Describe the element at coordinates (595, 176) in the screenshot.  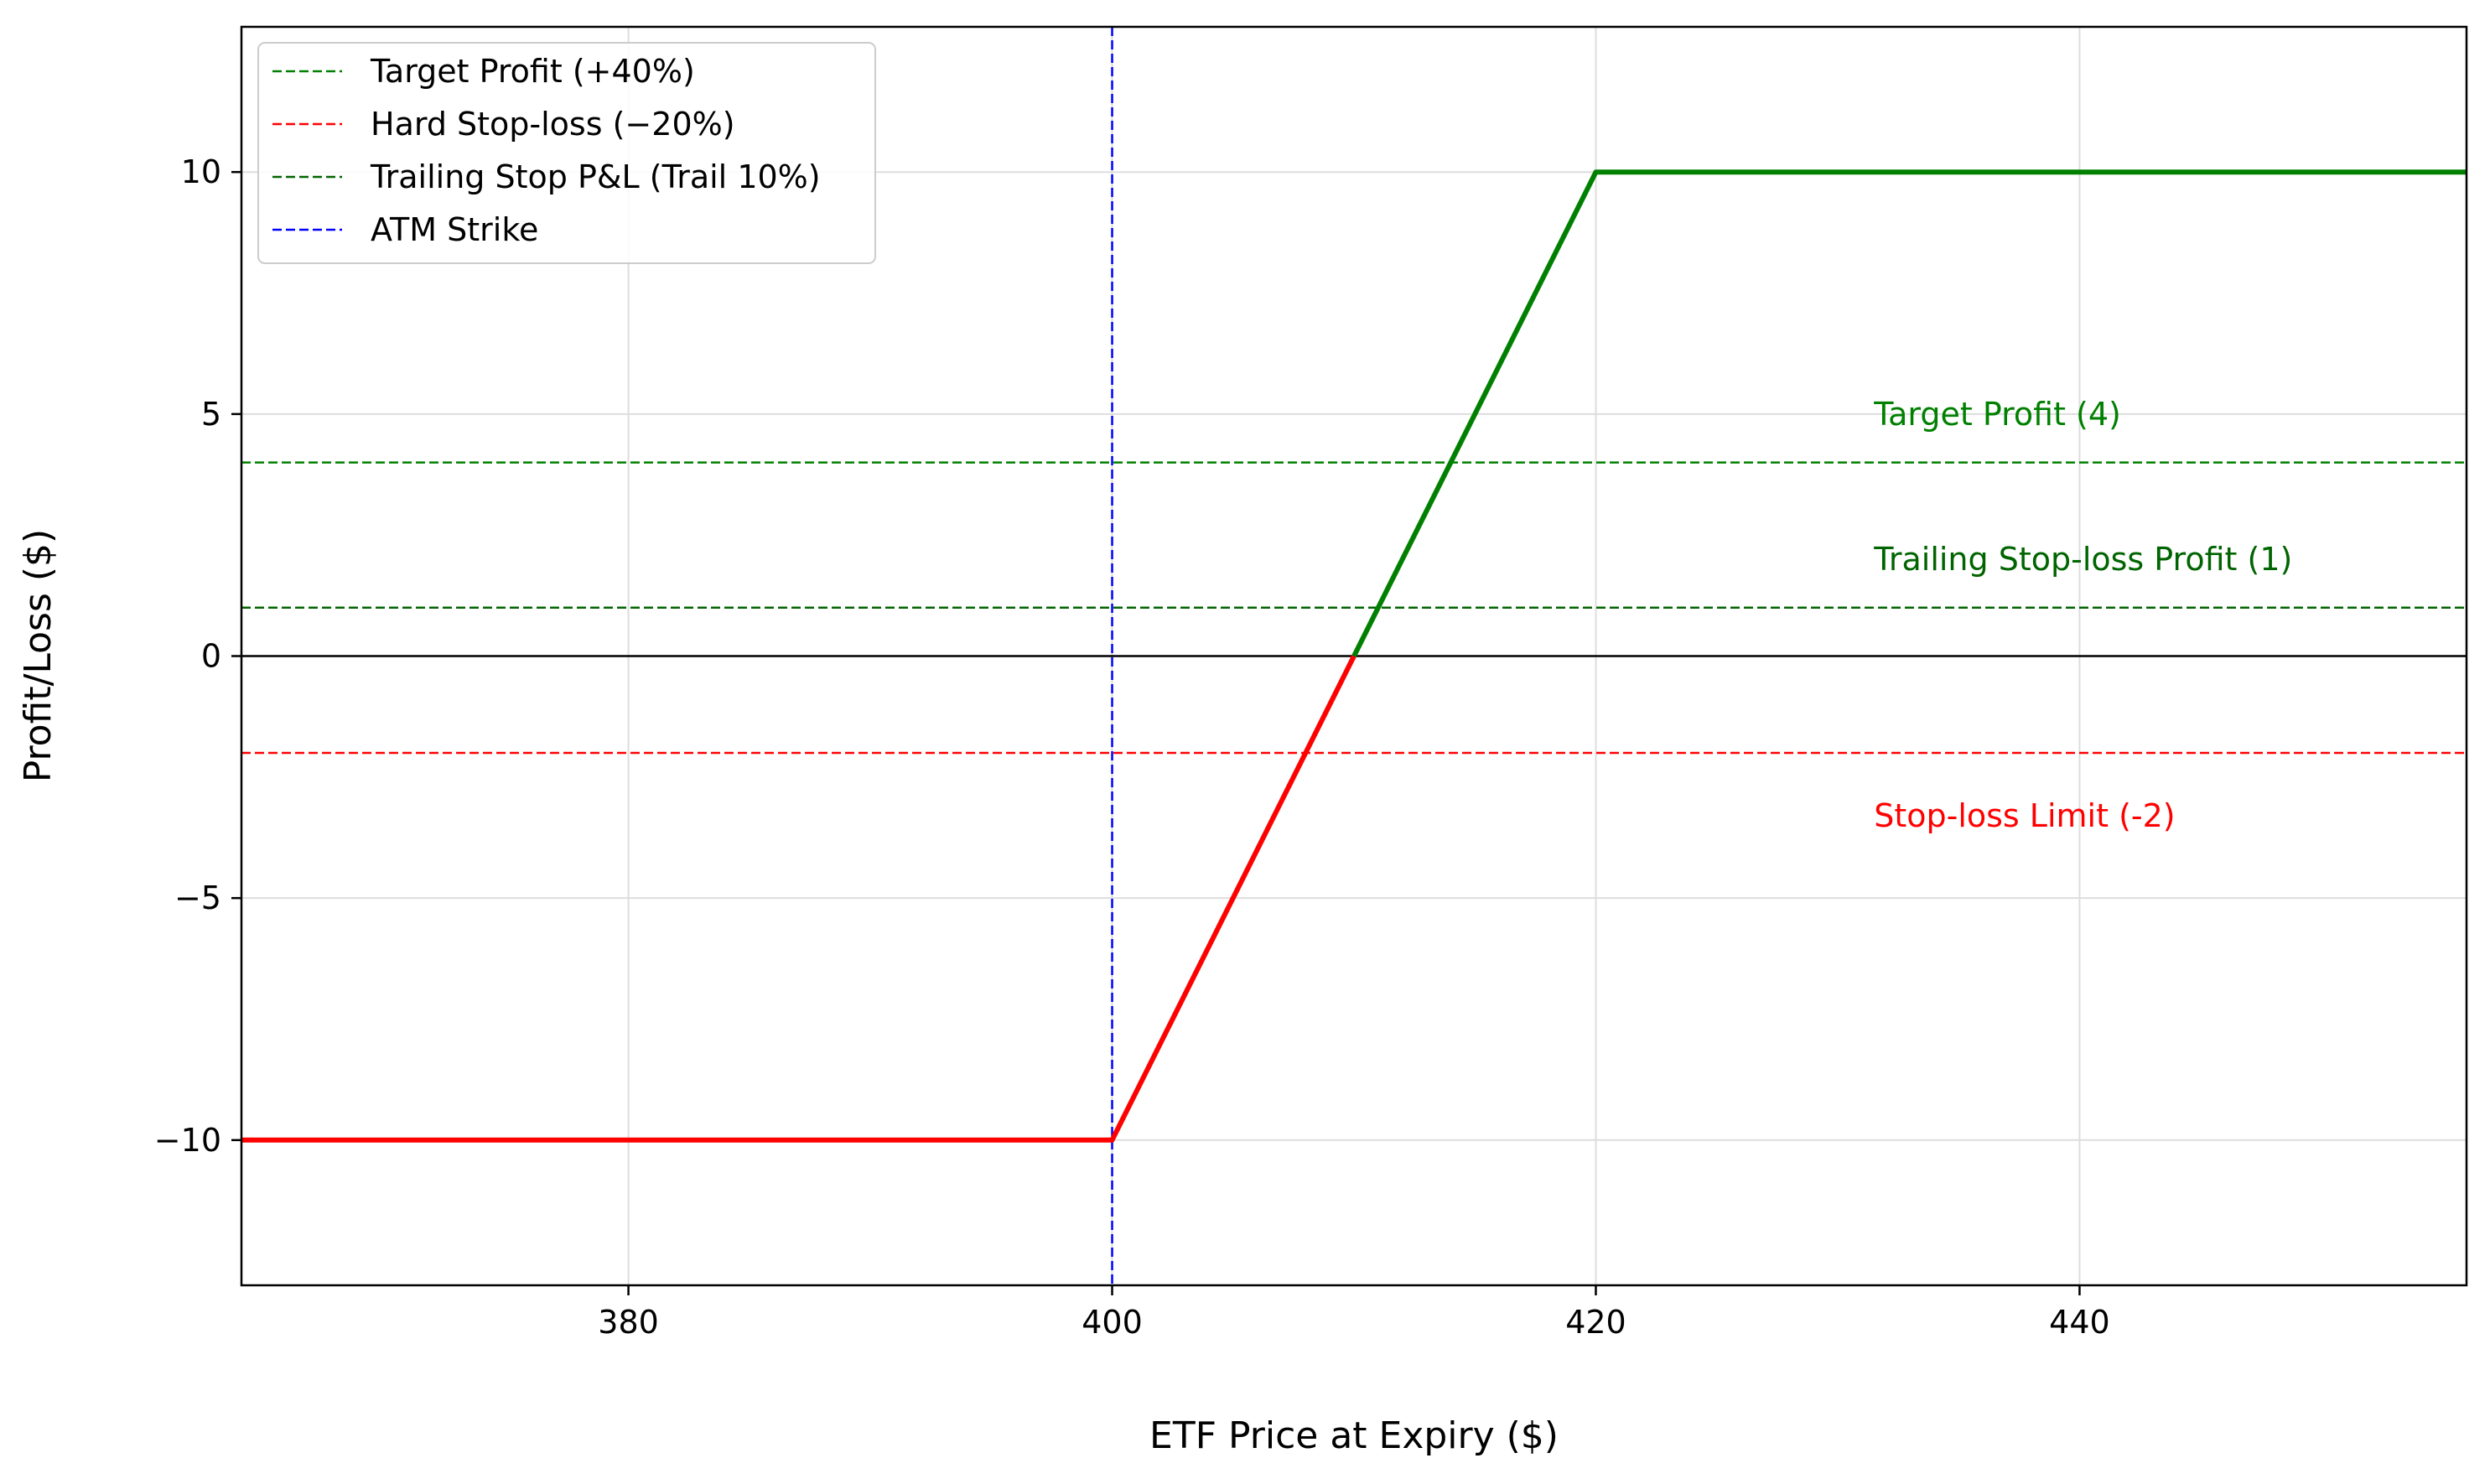
I see `legend-label: Trailing Stop P&L (Trail 10%)` at that location.